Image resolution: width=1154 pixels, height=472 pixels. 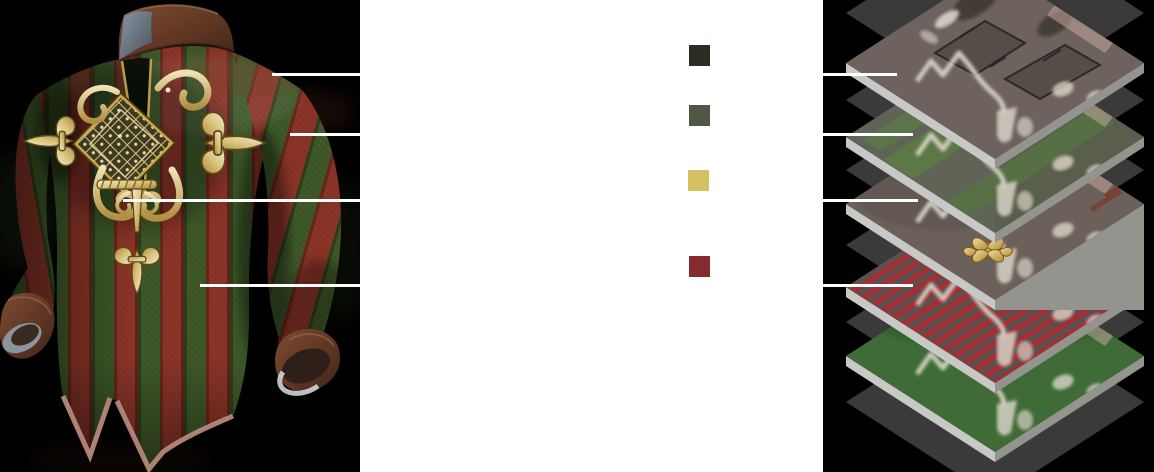 I want to click on hem-trim, so click(x=147, y=433).